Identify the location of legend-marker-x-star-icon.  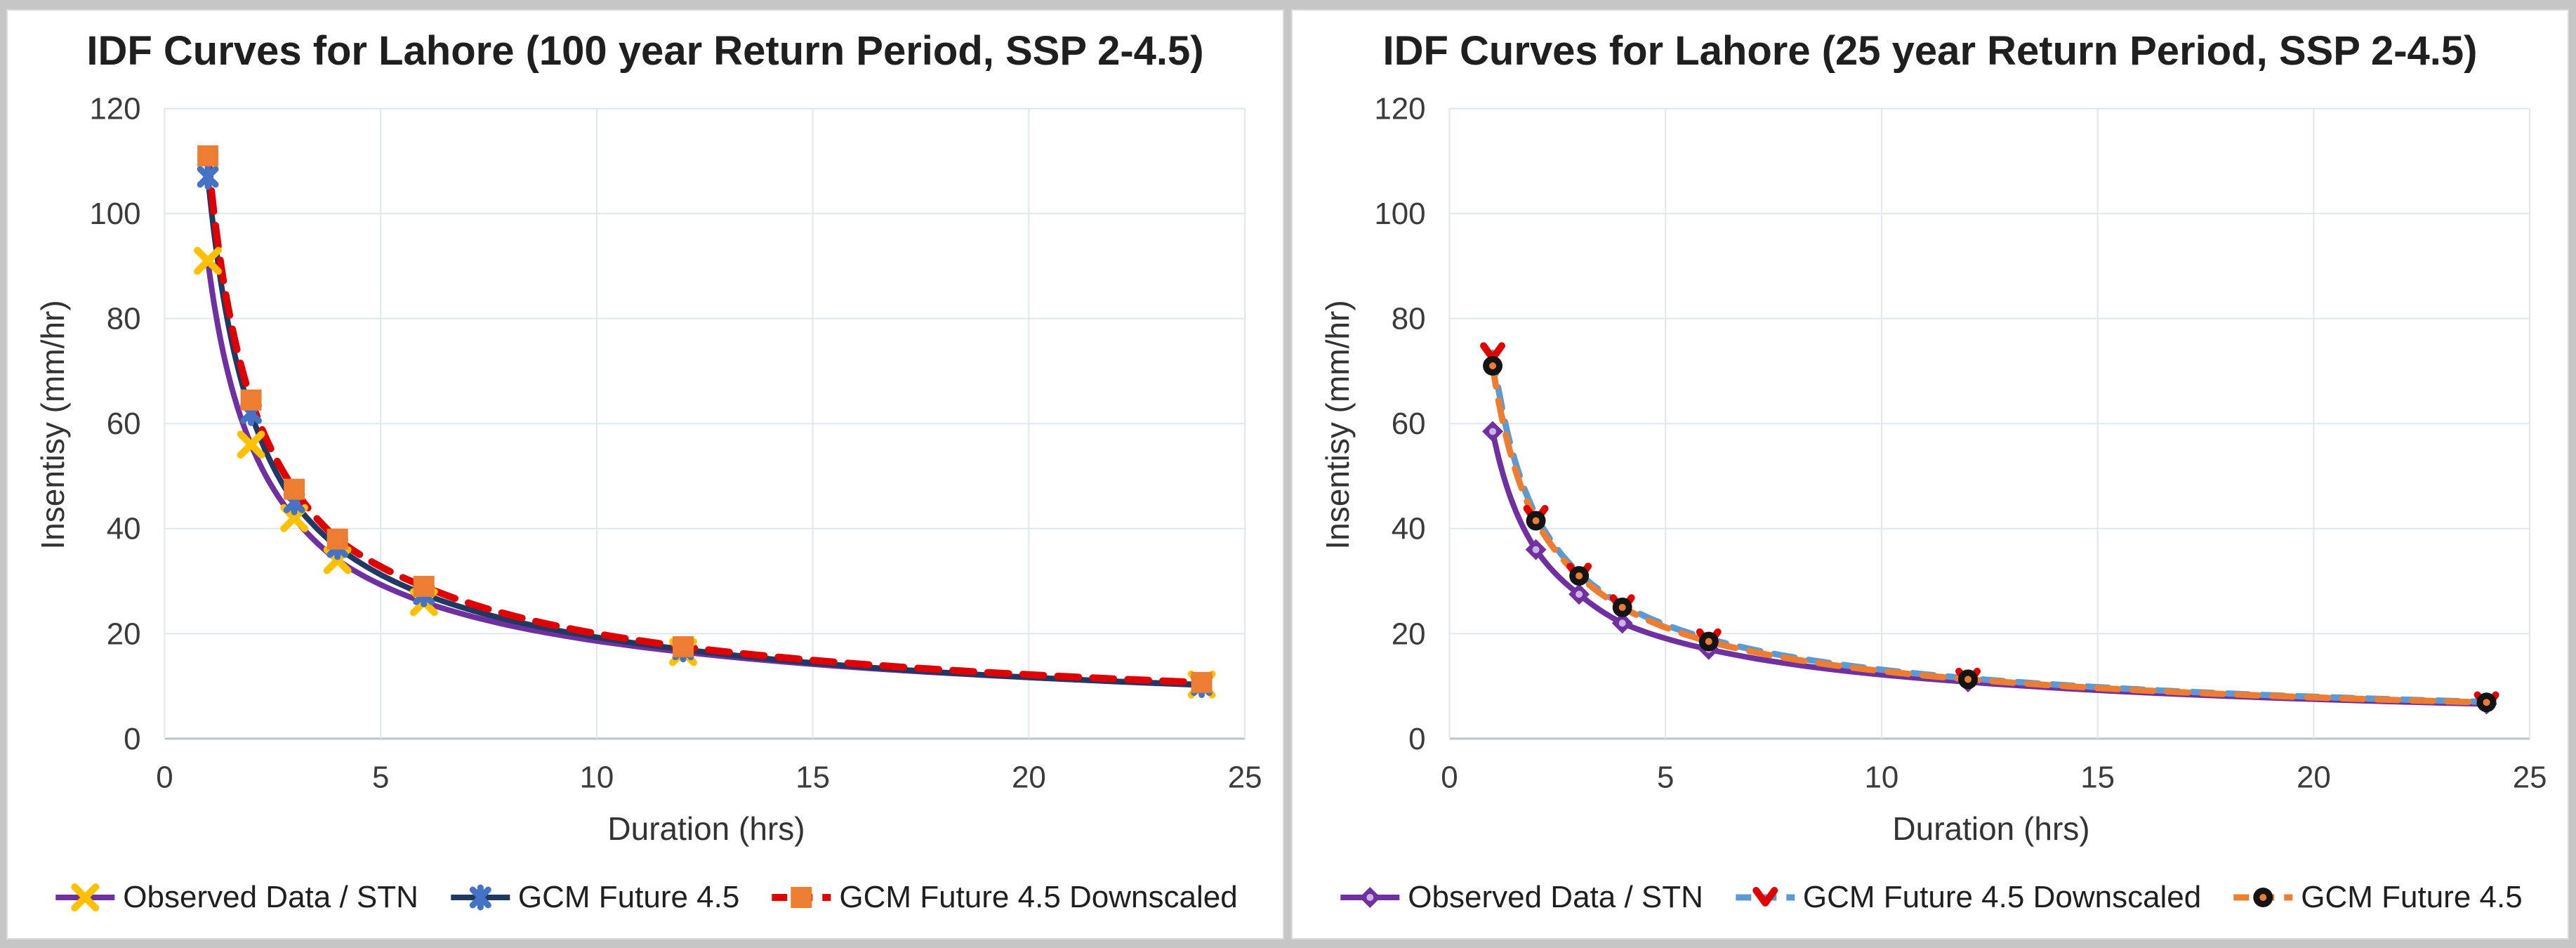
(480, 897).